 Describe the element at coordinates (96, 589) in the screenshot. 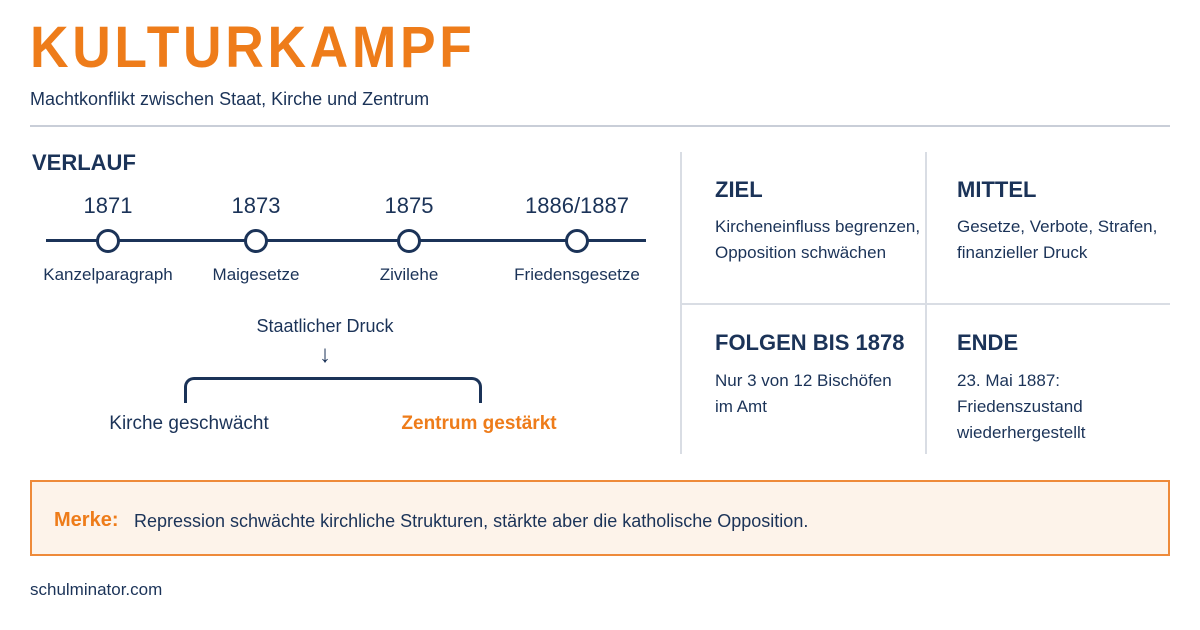

I see `footer-site: schulminator.com` at that location.